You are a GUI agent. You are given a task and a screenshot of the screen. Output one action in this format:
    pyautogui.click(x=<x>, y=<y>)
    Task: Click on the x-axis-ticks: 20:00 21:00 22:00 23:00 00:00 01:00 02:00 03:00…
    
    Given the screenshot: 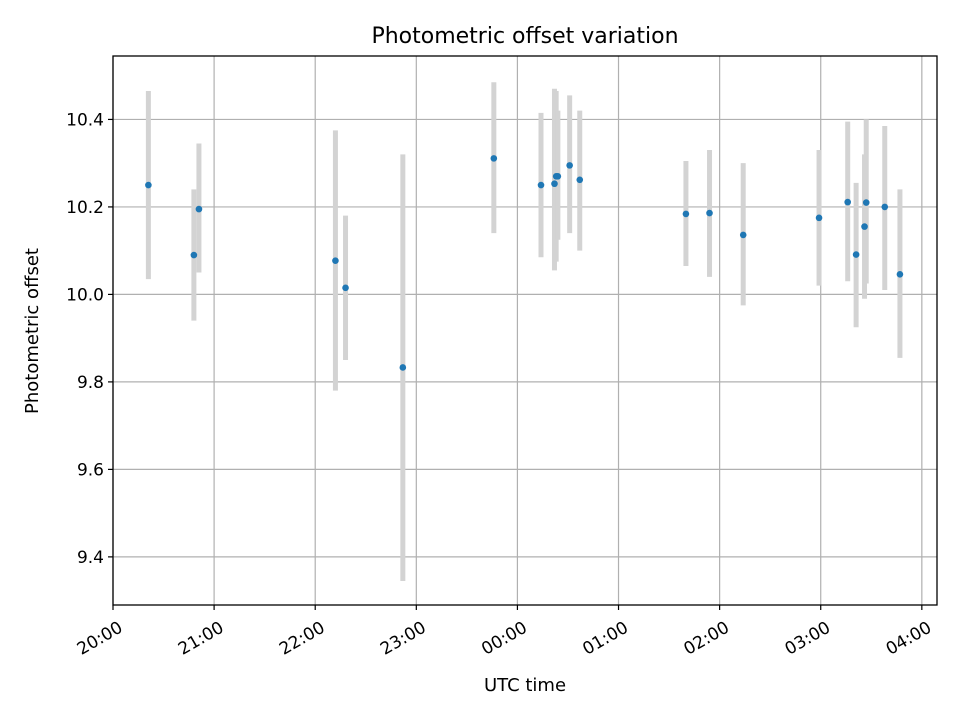 What is the action you would take?
    pyautogui.click(x=504, y=632)
    